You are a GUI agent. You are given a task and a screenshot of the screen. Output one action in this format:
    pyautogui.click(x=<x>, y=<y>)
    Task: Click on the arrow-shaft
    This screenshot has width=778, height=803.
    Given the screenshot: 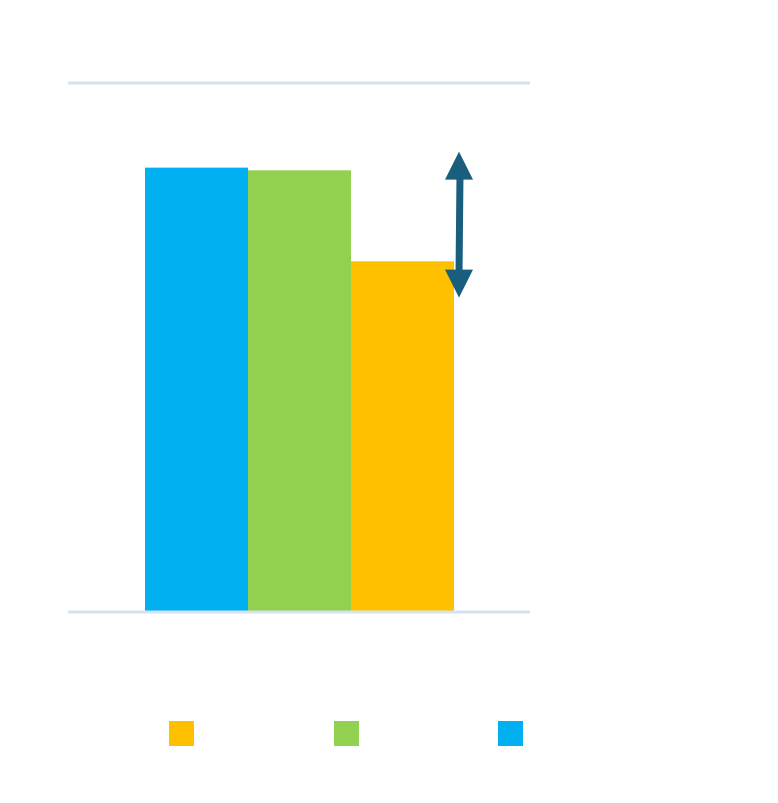 What is the action you would take?
    pyautogui.click(x=459, y=224)
    